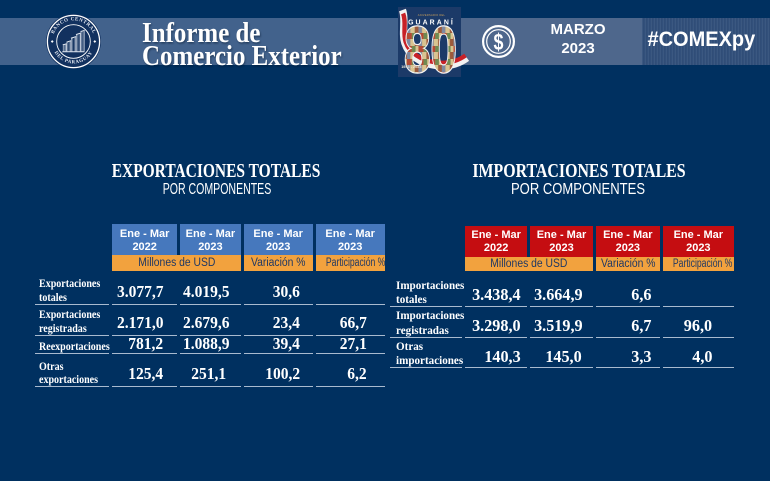 The image size is (770, 481). I want to click on svg-text: 80, so click(430, 50).